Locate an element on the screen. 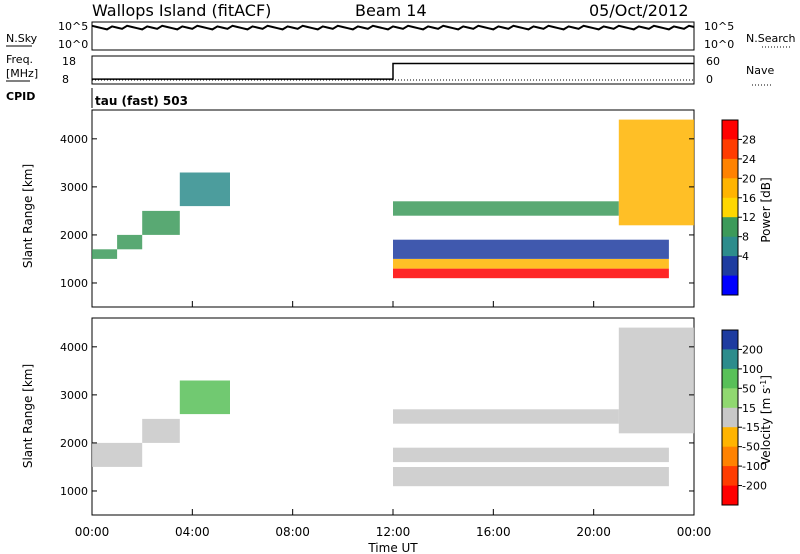 This screenshot has height=554, width=800. velocity-colorbar-frame is located at coordinates (730, 417).